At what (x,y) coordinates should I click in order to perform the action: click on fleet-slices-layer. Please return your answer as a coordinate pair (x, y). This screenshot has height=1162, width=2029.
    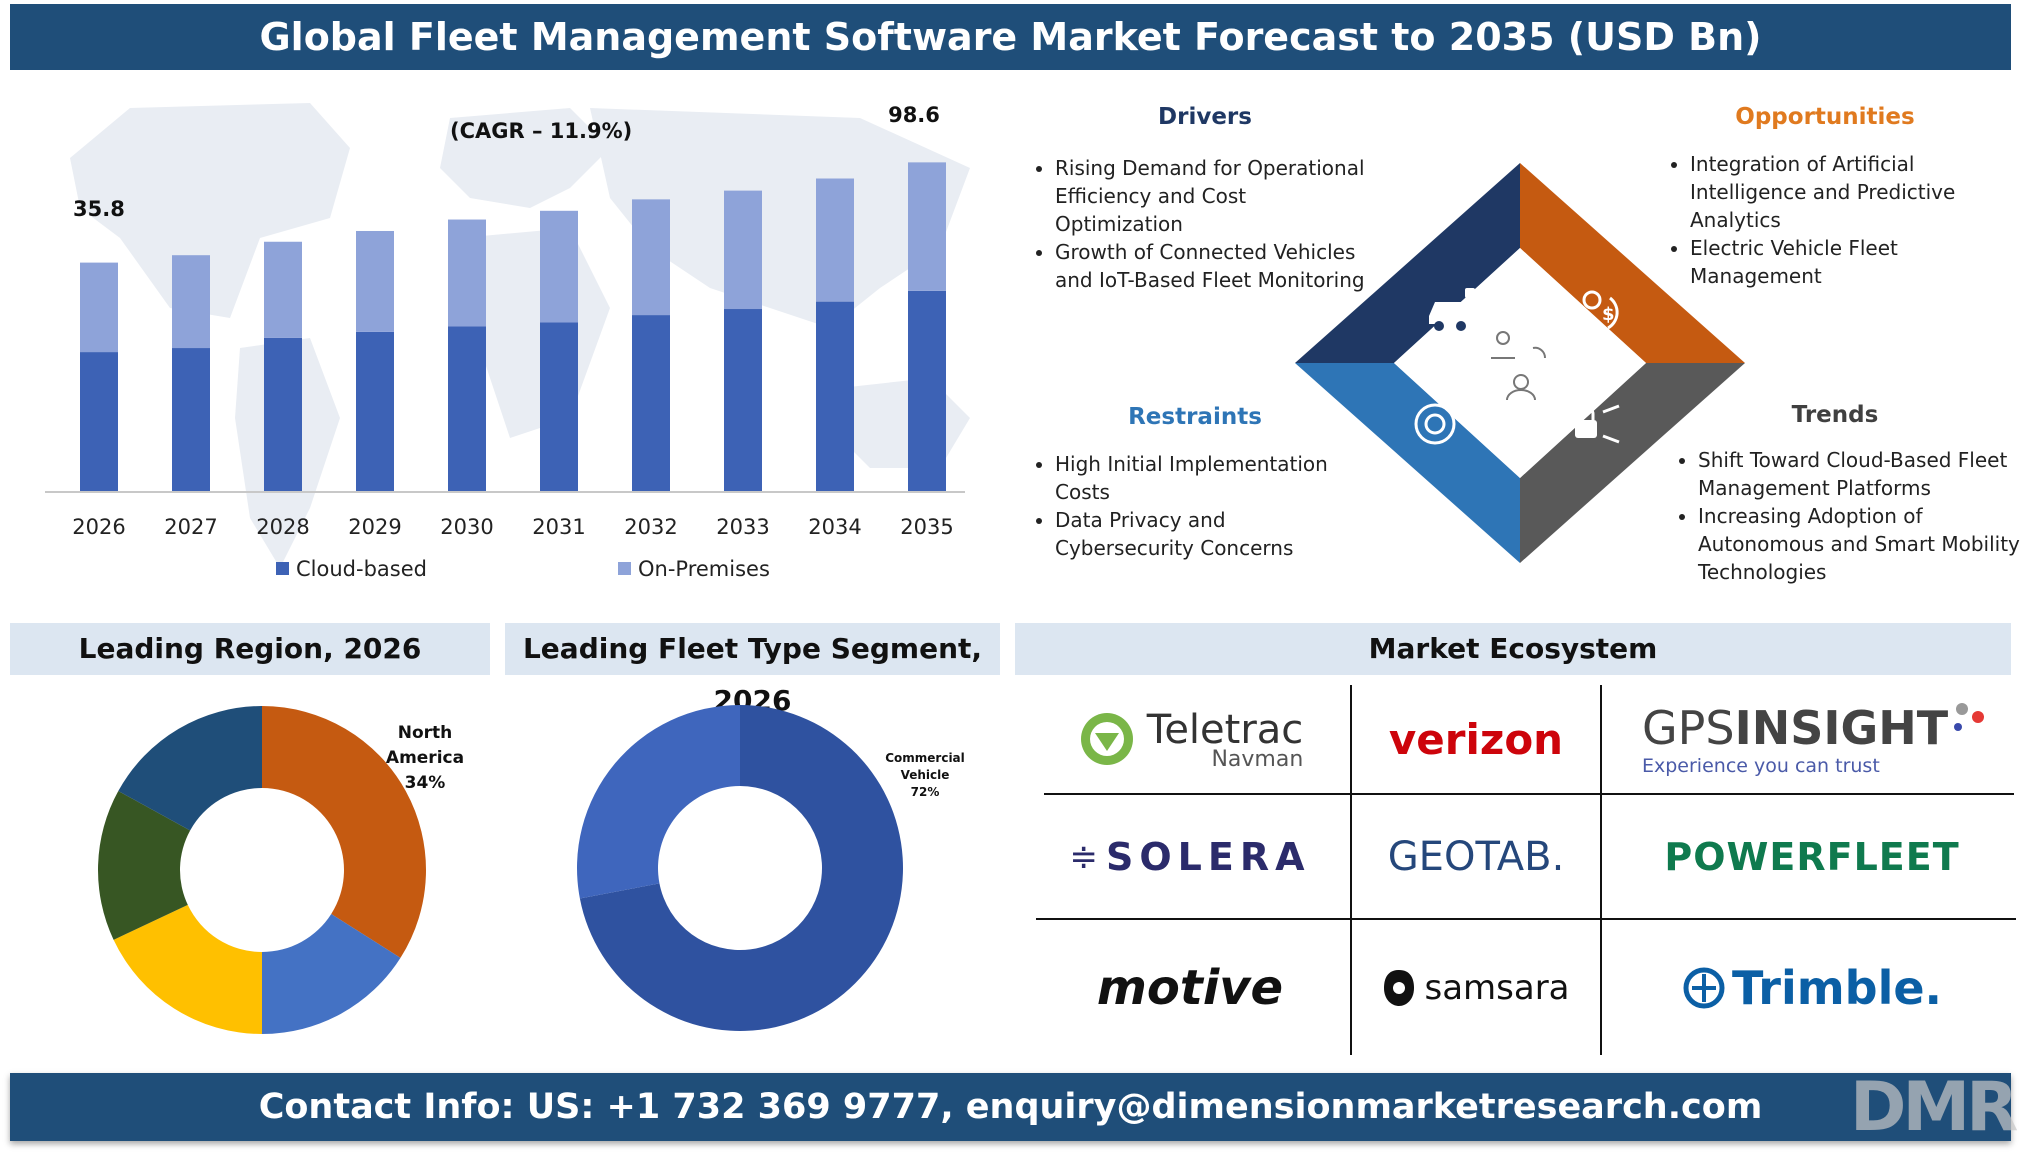
    Looking at the image, I should click on (740, 868).